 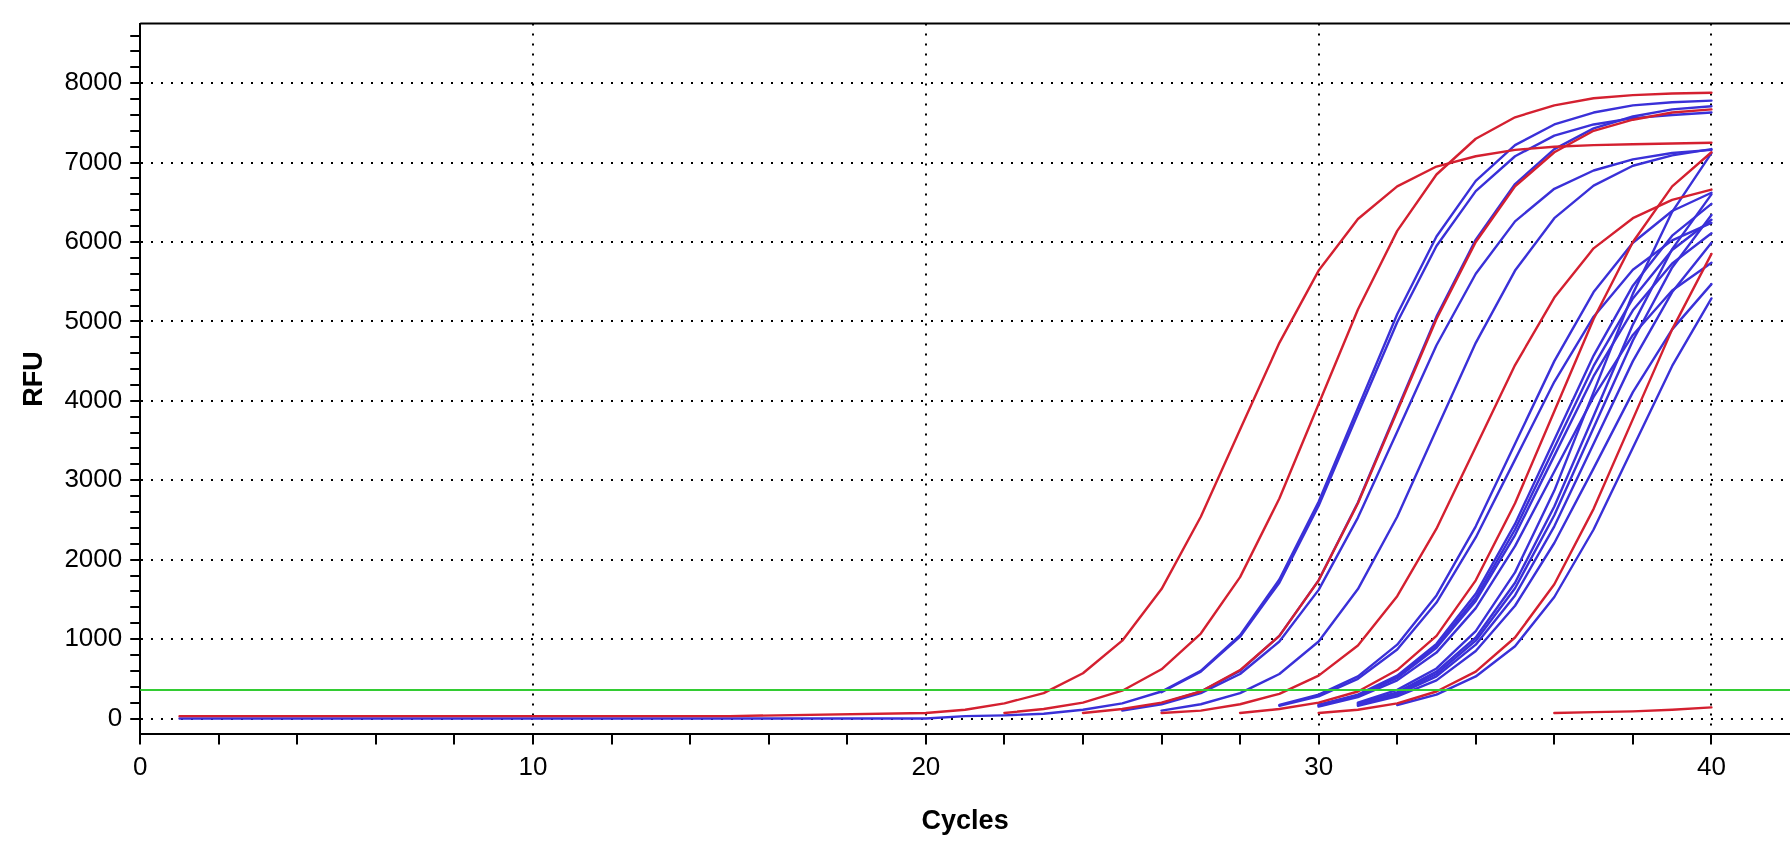 What do you see at coordinates (1711, 766) in the screenshot?
I see `x-tick-label: 40` at bounding box center [1711, 766].